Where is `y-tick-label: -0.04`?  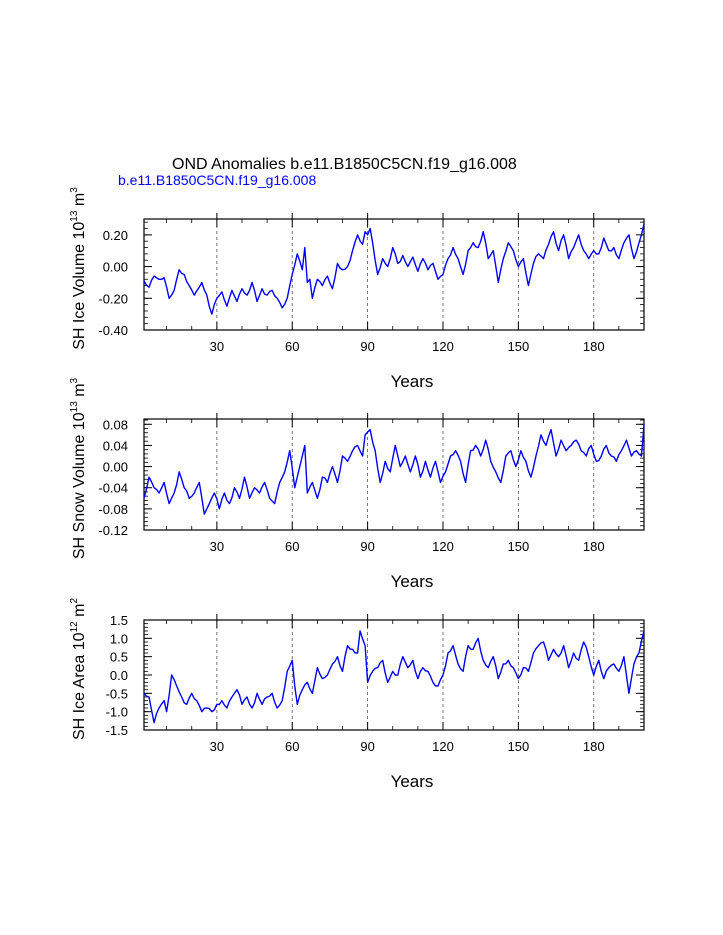
y-tick-label: -0.04 is located at coordinates (113, 488).